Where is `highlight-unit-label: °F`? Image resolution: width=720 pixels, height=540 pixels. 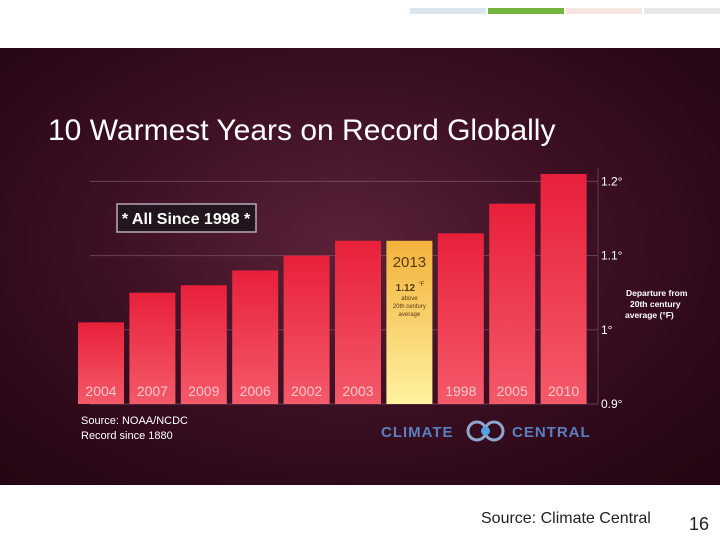
highlight-unit-label: °F is located at coordinates (421, 285).